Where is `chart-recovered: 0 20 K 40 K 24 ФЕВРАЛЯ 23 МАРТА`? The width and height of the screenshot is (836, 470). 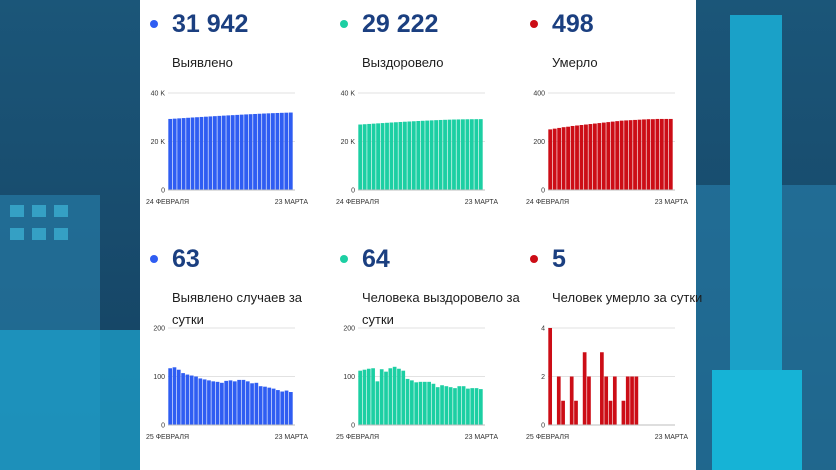
chart-recovered: 0 20 K 40 K 24 ФЕВРАЛЯ 23 МАРТА is located at coordinates (417, 149).